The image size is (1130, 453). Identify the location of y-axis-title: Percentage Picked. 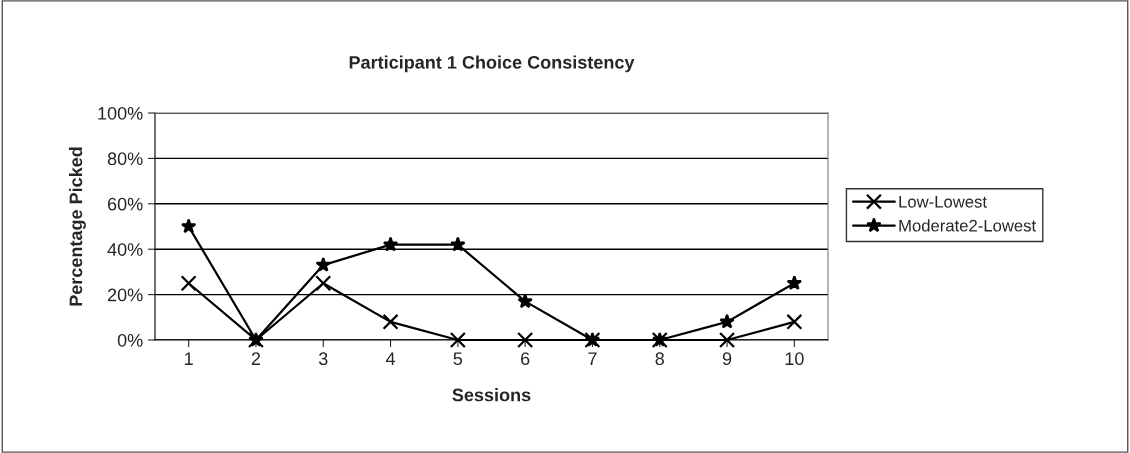
(77, 226).